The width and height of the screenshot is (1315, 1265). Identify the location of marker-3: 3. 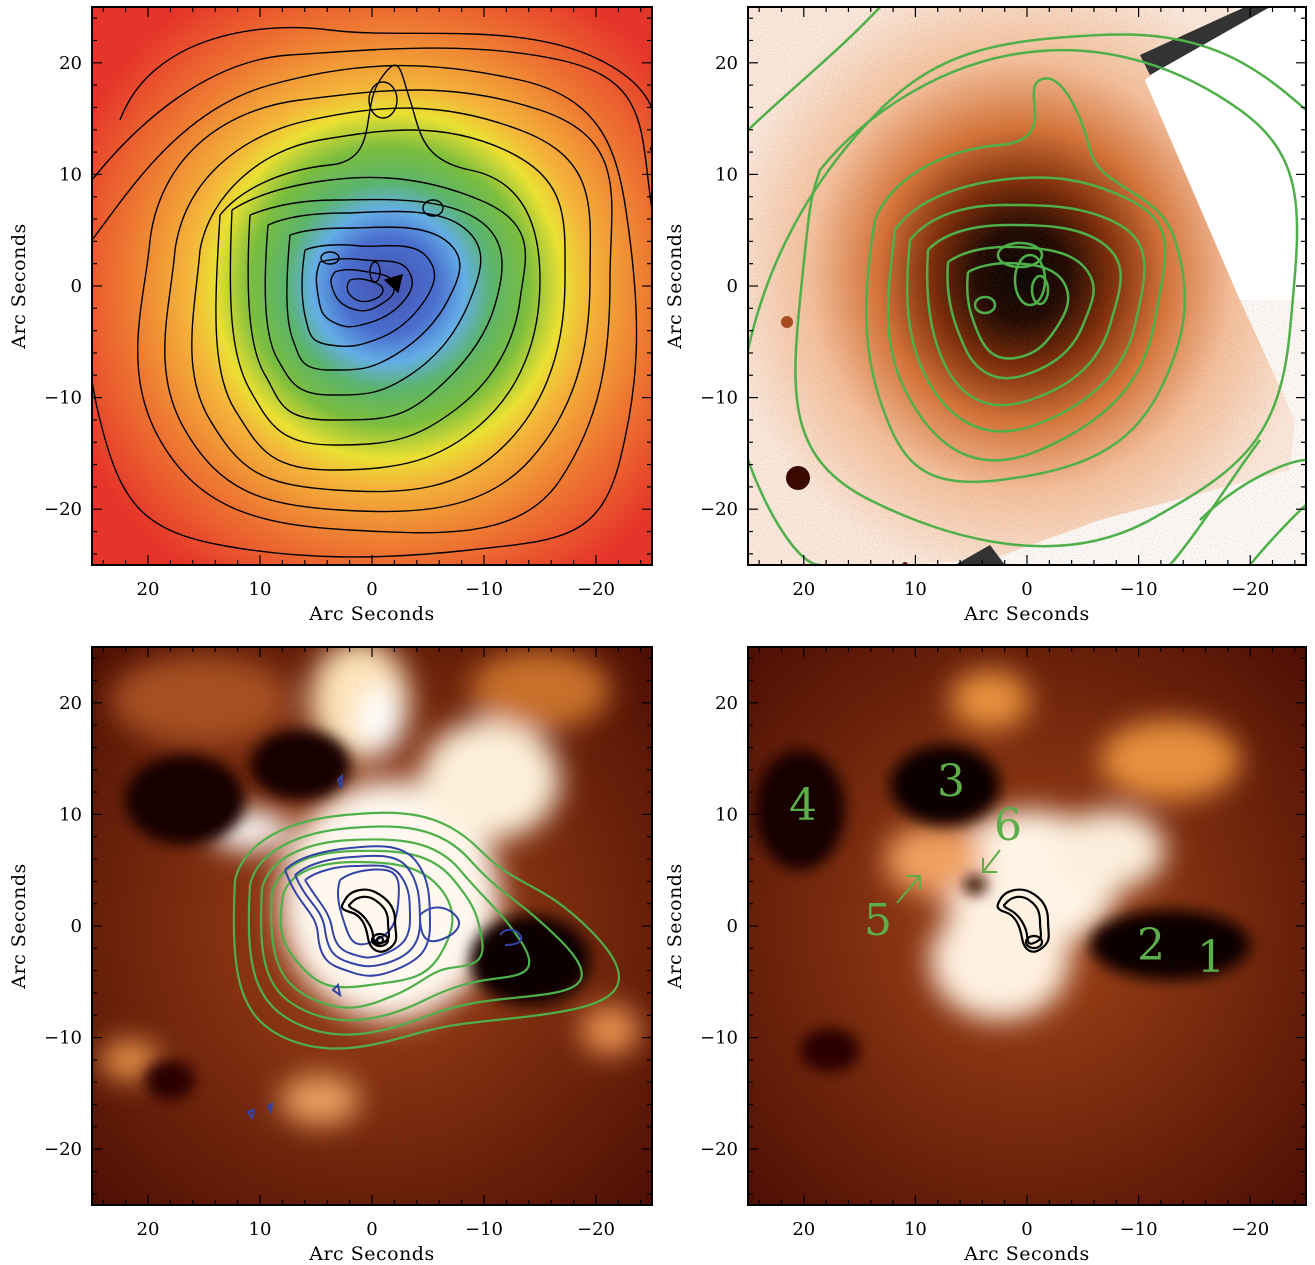
(951, 781).